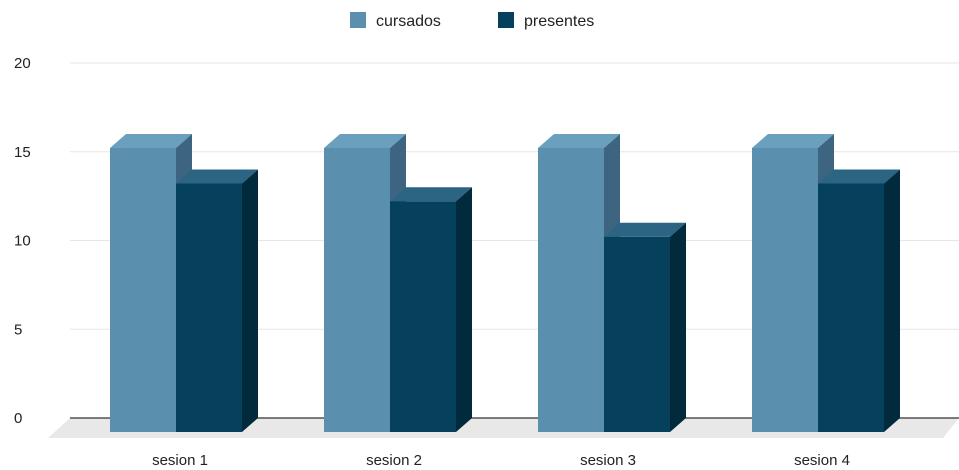  I want to click on y-tick-label: 10, so click(22, 241).